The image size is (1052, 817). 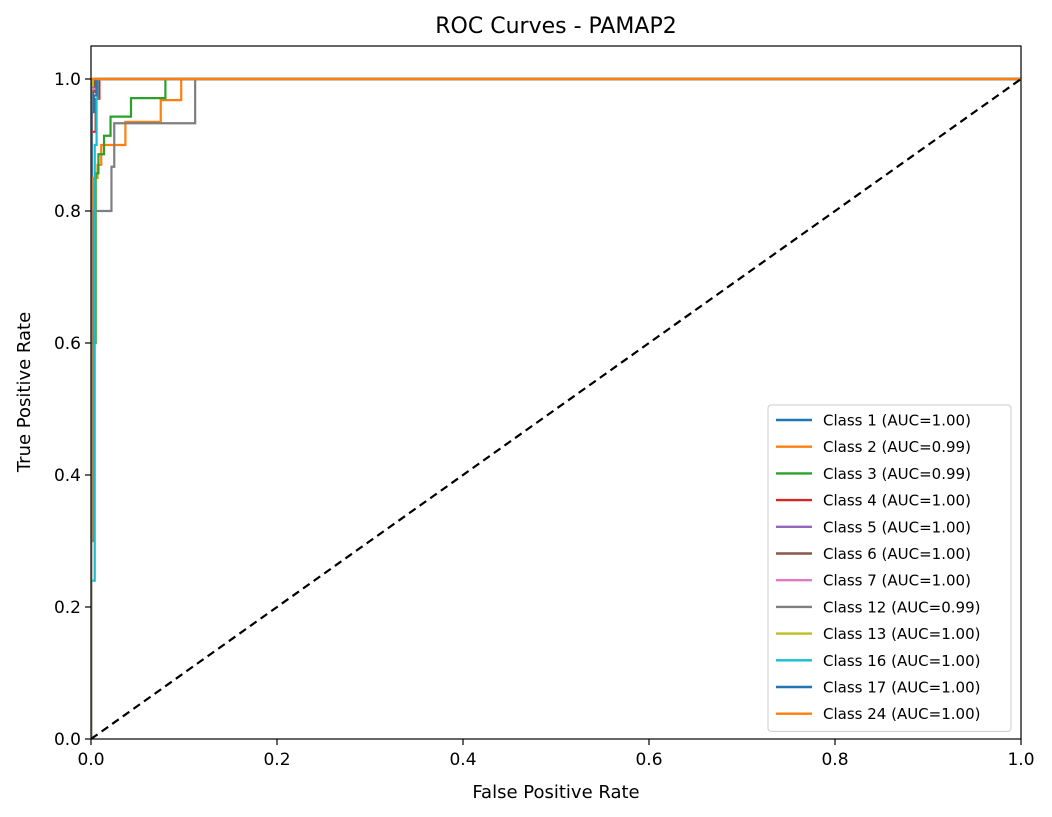 I want to click on legend-entry-label: Class 17 (AUC=1.00), so click(x=901, y=688).